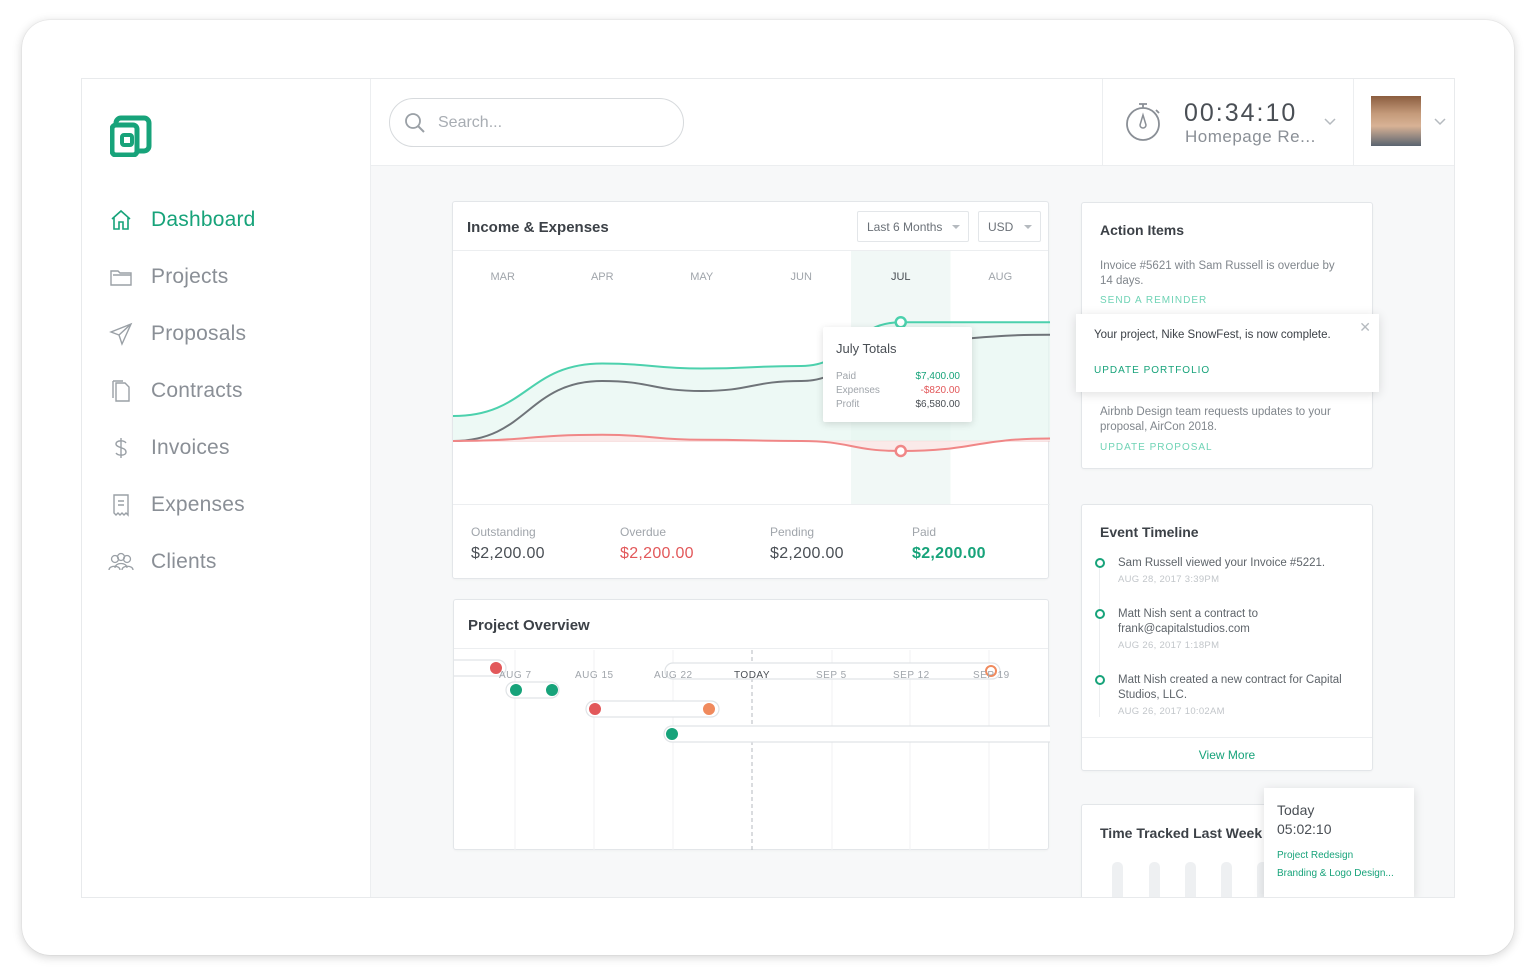  I want to click on timeline-date: AUG 7, so click(515, 675).